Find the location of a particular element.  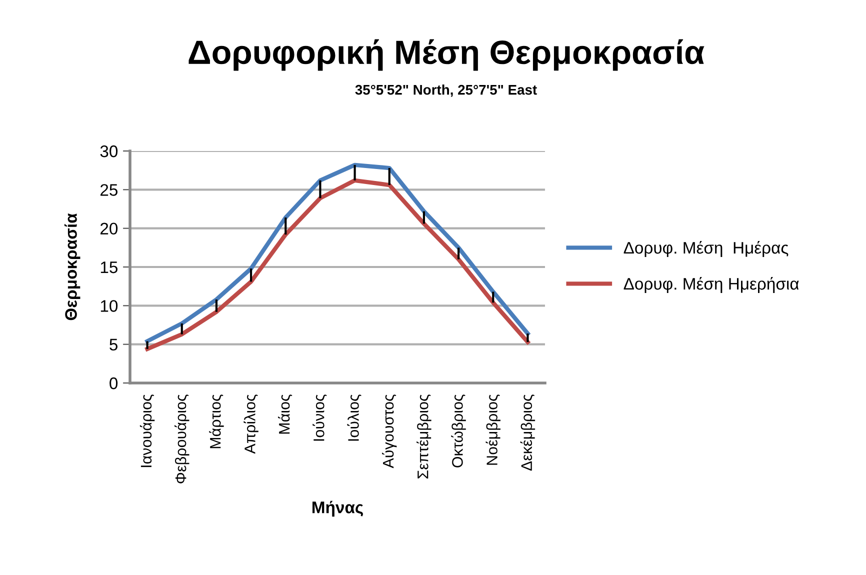

x-tick-label: Απρίλιος is located at coordinates (251, 424).